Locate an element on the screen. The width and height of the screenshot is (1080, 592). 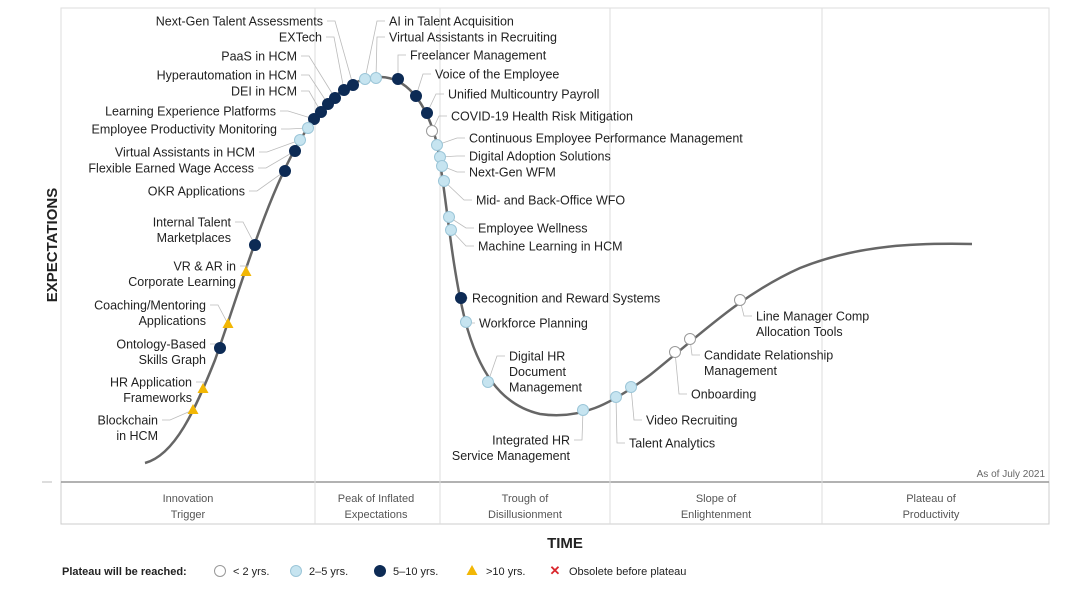
technology-label: COVID-19 Health Risk Mitigation is located at coordinates (542, 117).